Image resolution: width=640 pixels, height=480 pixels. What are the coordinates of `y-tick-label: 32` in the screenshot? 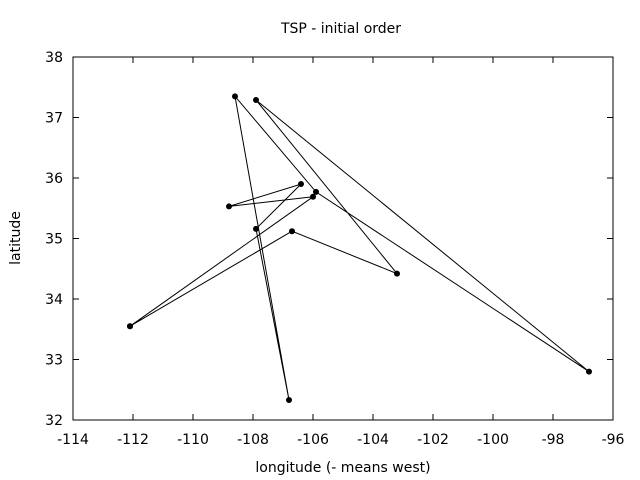 It's located at (54, 421).